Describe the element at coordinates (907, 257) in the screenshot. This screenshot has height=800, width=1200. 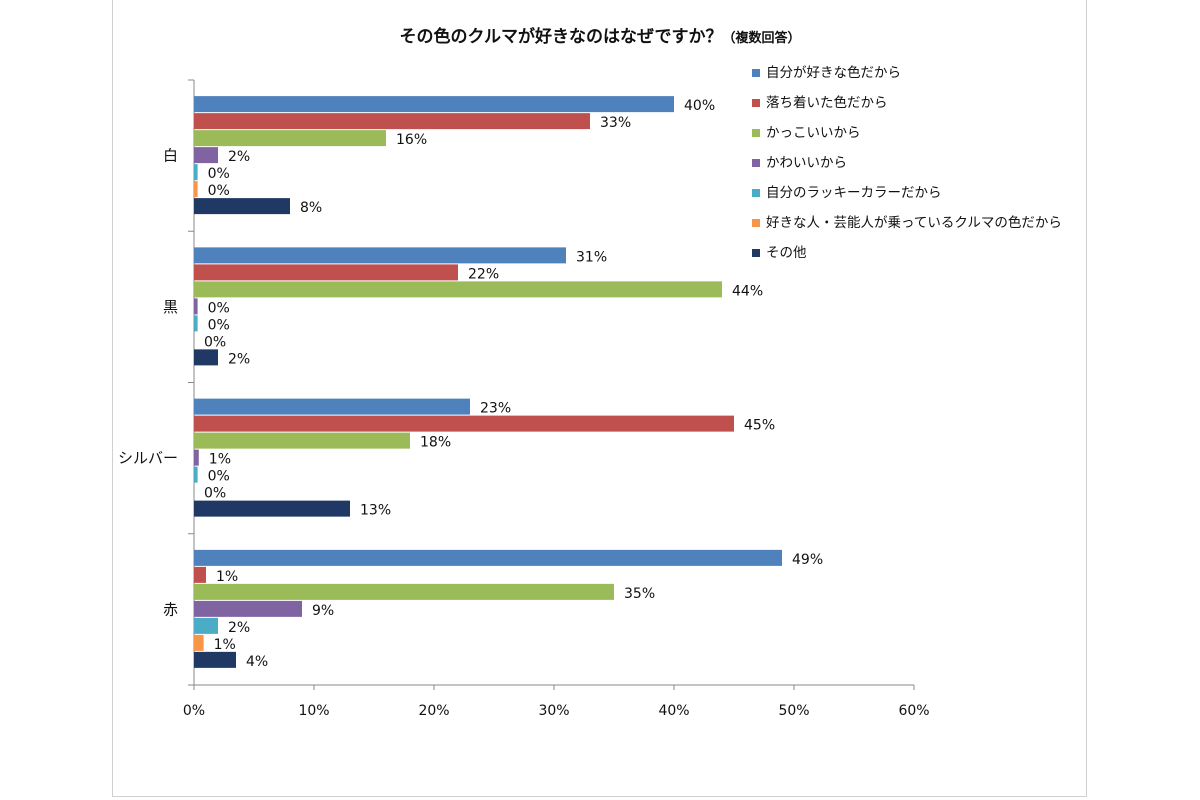
I see `legend-item: その他` at that location.